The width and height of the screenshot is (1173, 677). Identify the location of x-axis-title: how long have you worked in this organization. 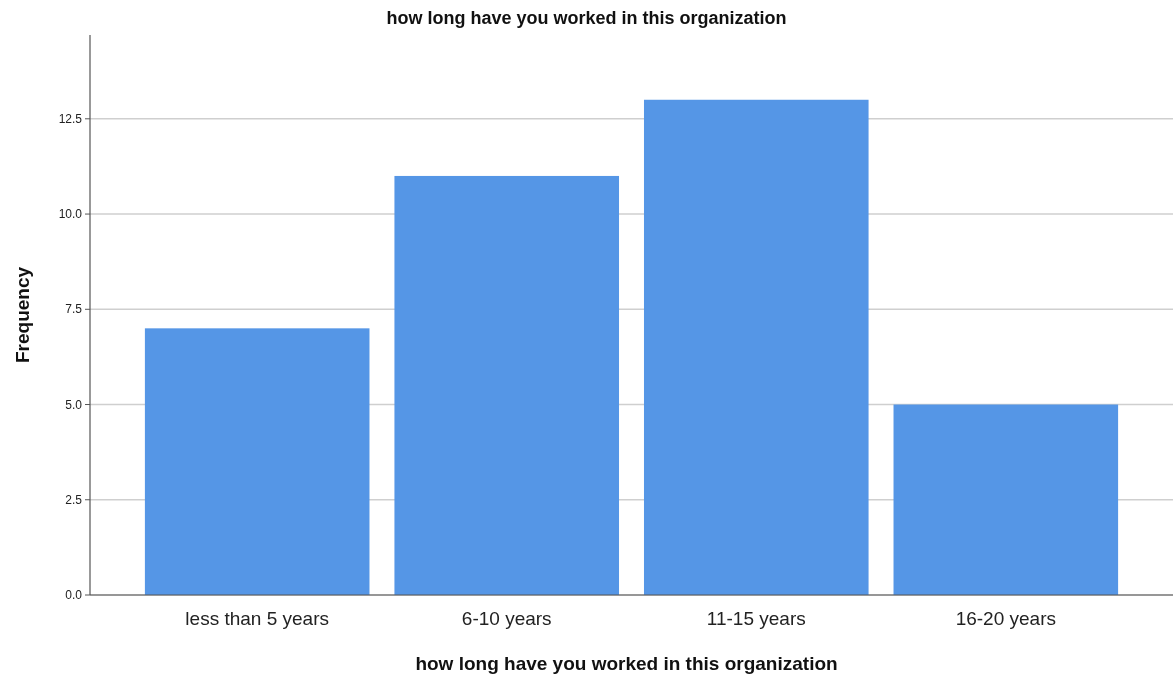
(626, 663).